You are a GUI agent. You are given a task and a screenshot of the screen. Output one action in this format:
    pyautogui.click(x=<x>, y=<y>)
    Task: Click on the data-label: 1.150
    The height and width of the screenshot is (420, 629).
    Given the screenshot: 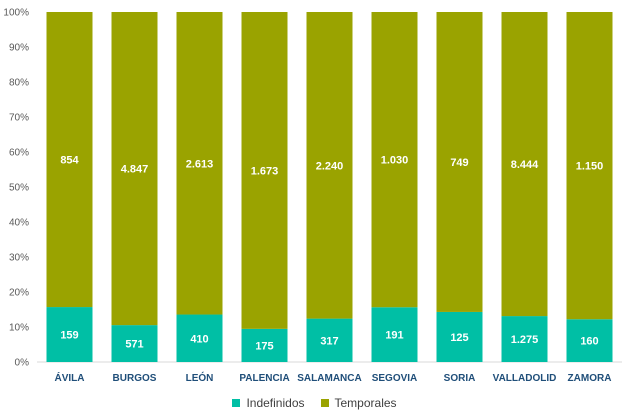 What is the action you would take?
    pyautogui.click(x=590, y=167)
    